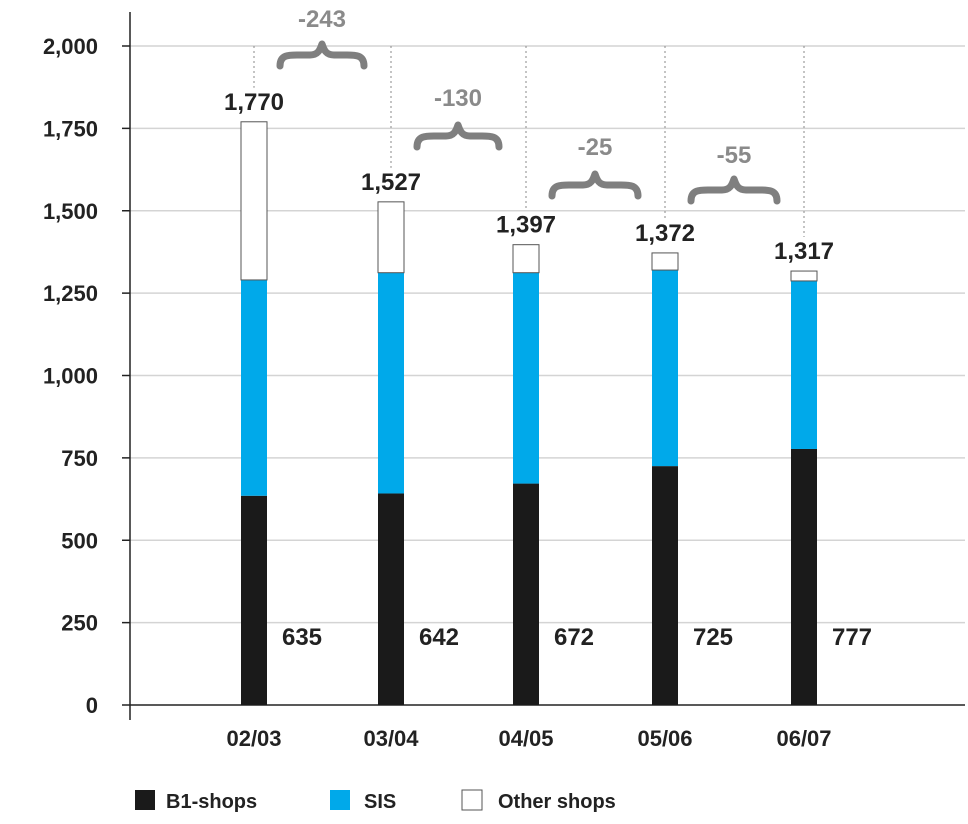 Image resolution: width=968 pixels, height=824 pixels. What do you see at coordinates (211, 802) in the screenshot?
I see `legend-label-b1-shops: B1-shops` at bounding box center [211, 802].